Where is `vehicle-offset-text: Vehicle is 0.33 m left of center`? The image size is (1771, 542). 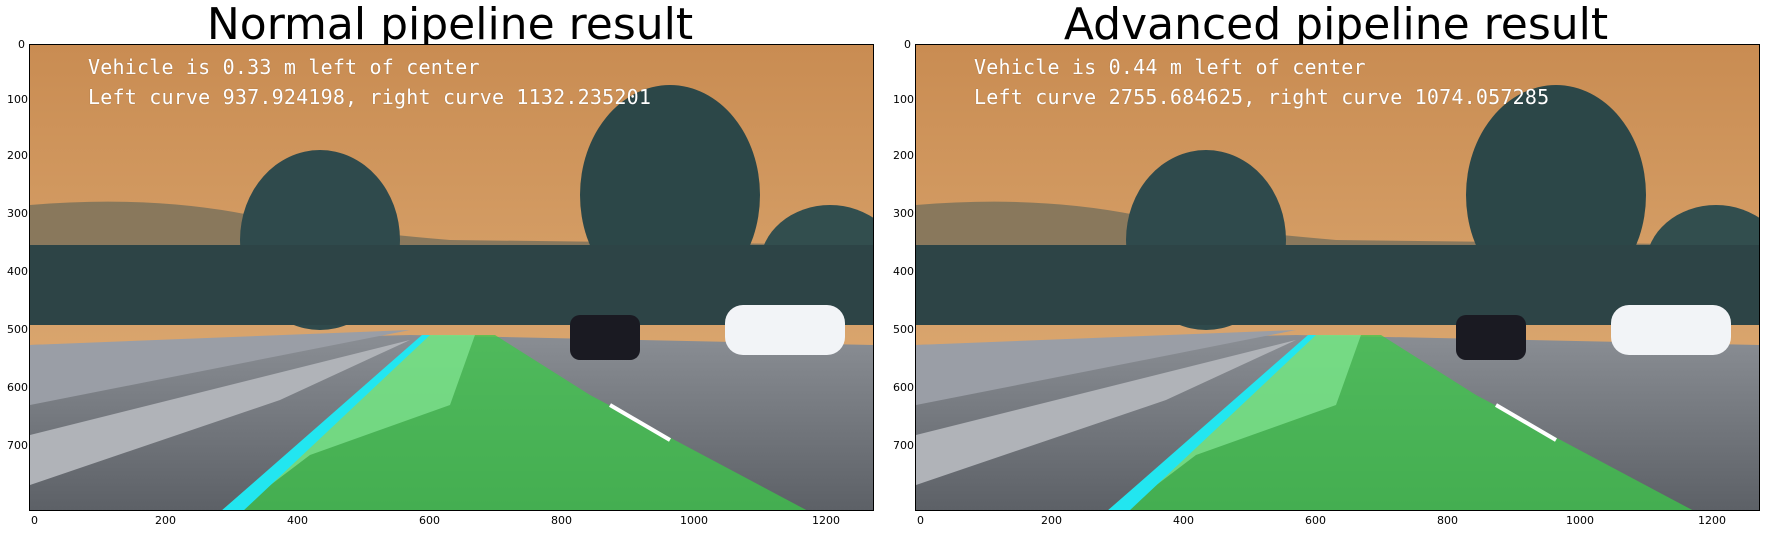
vehicle-offset-text: Vehicle is 0.33 m left of center is located at coordinates (284, 67).